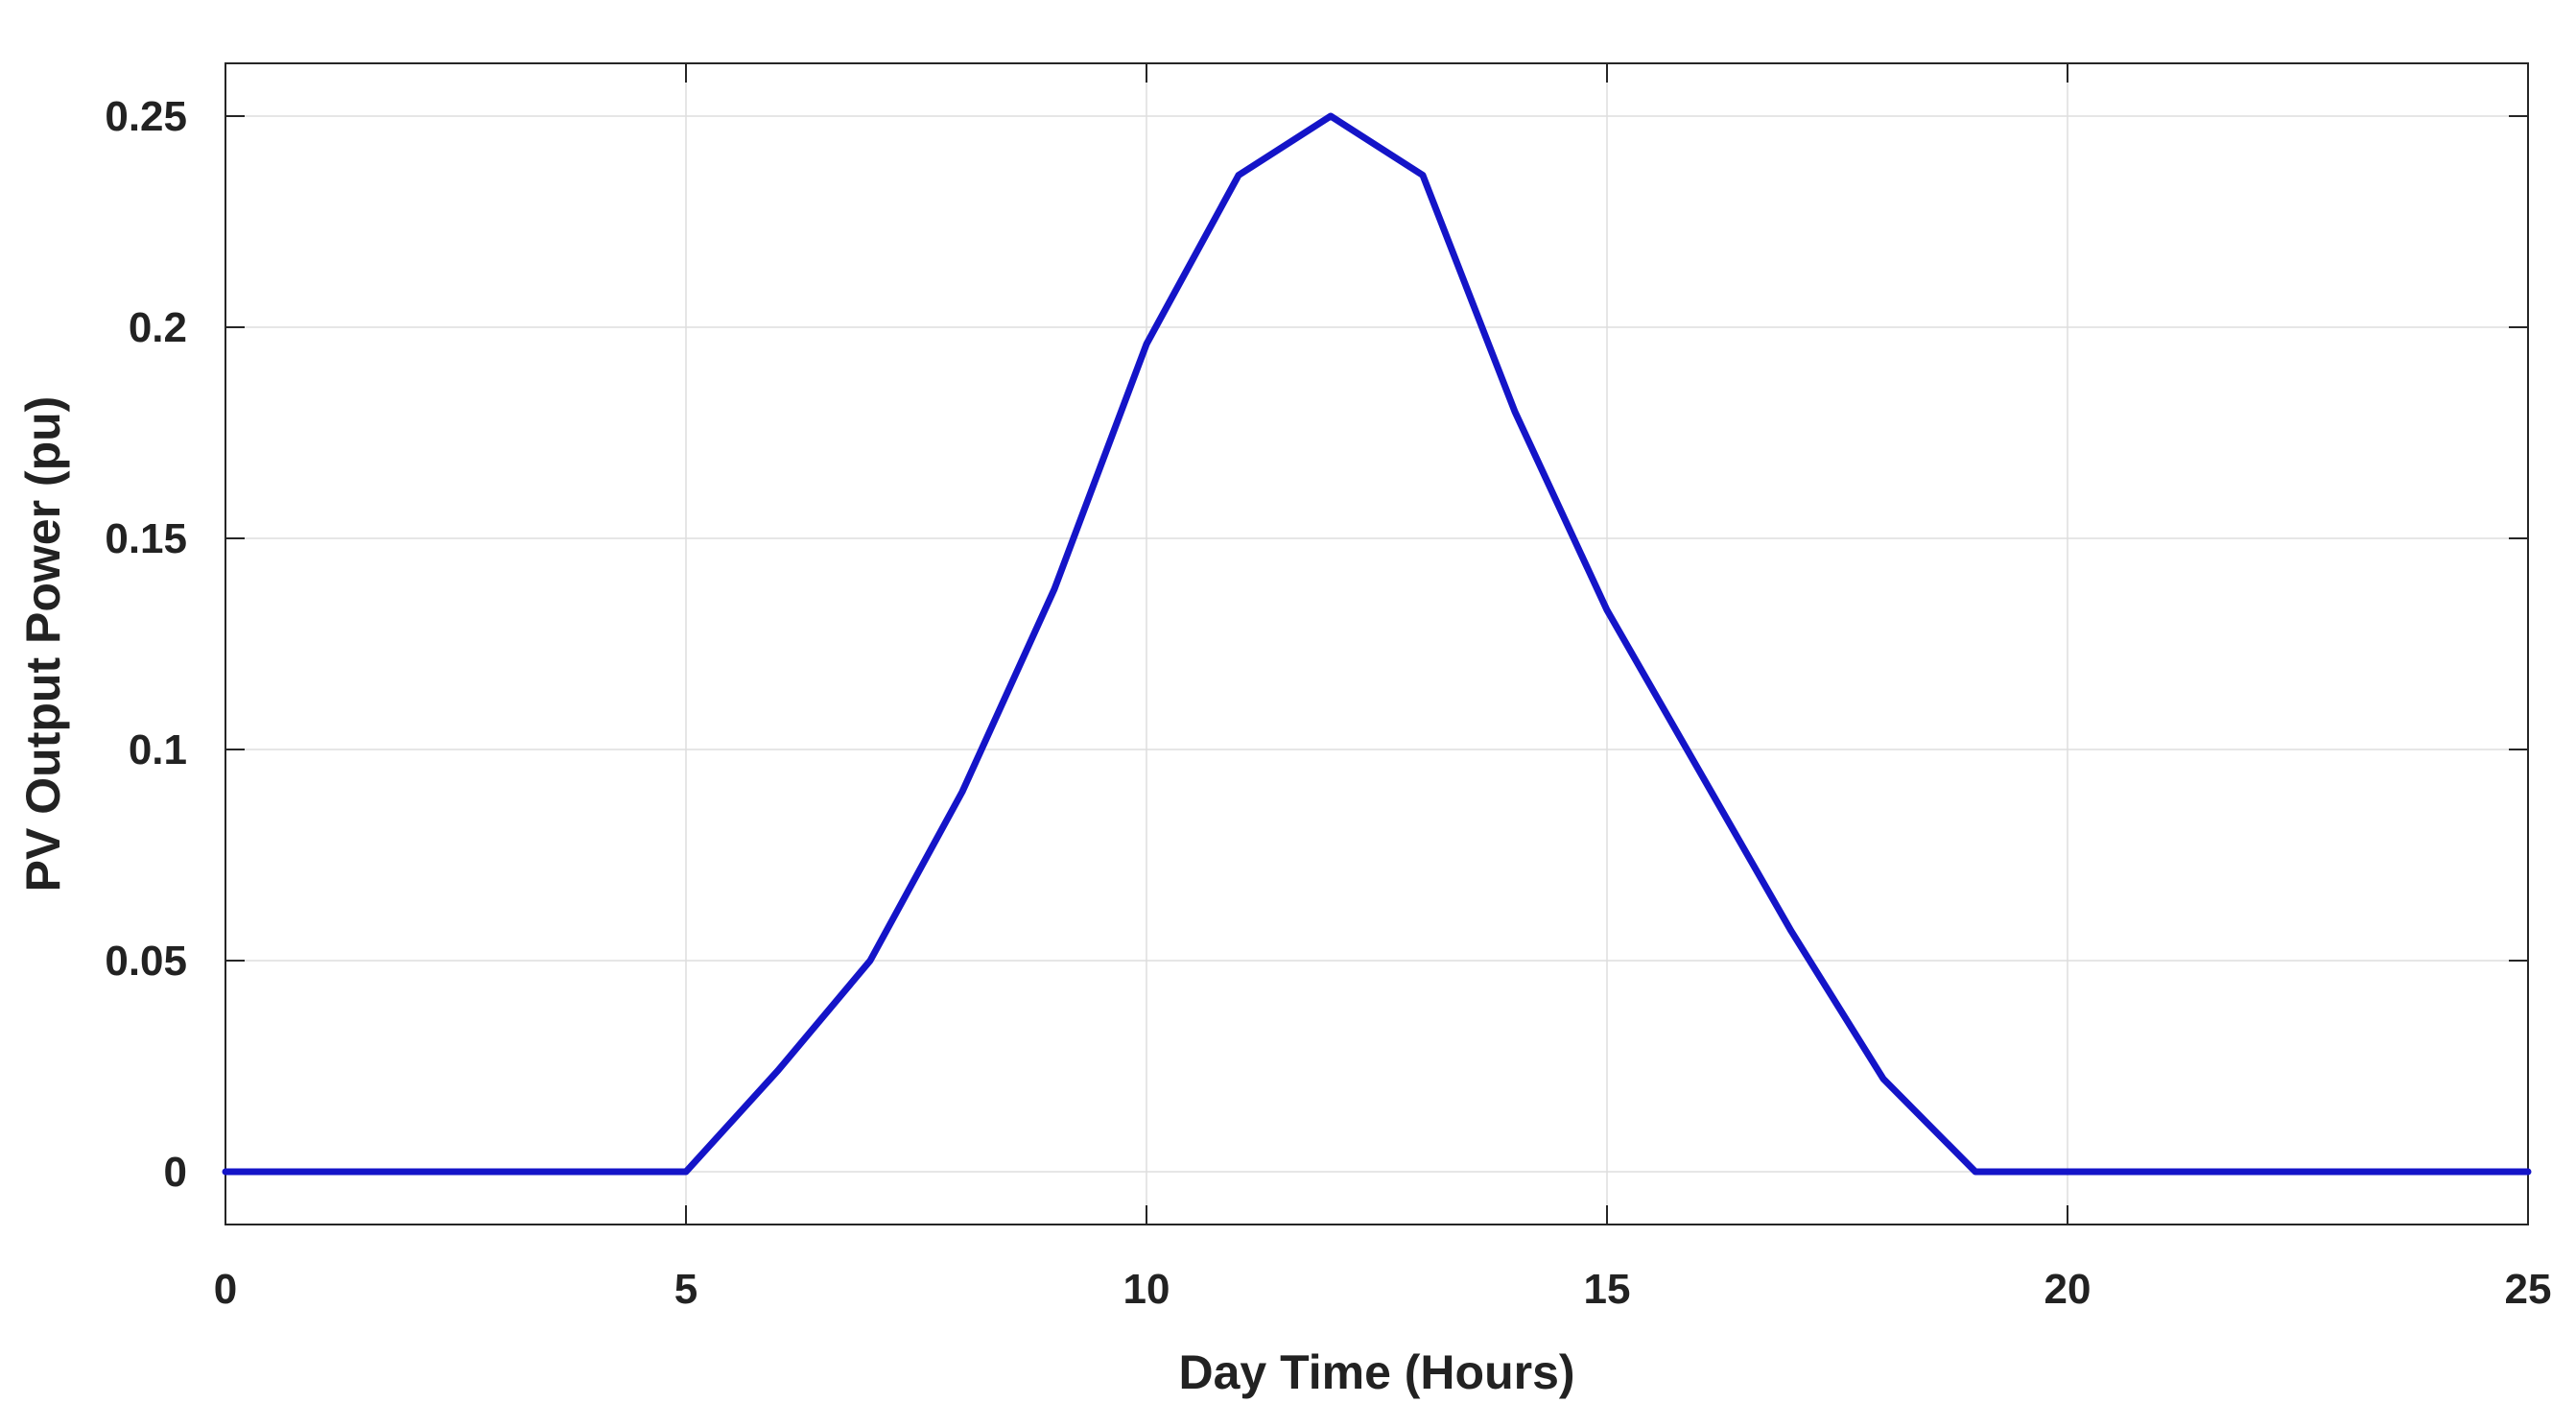 This screenshot has height=1427, width=2576. What do you see at coordinates (2528, 1289) in the screenshot?
I see `x-tick-label: 25` at bounding box center [2528, 1289].